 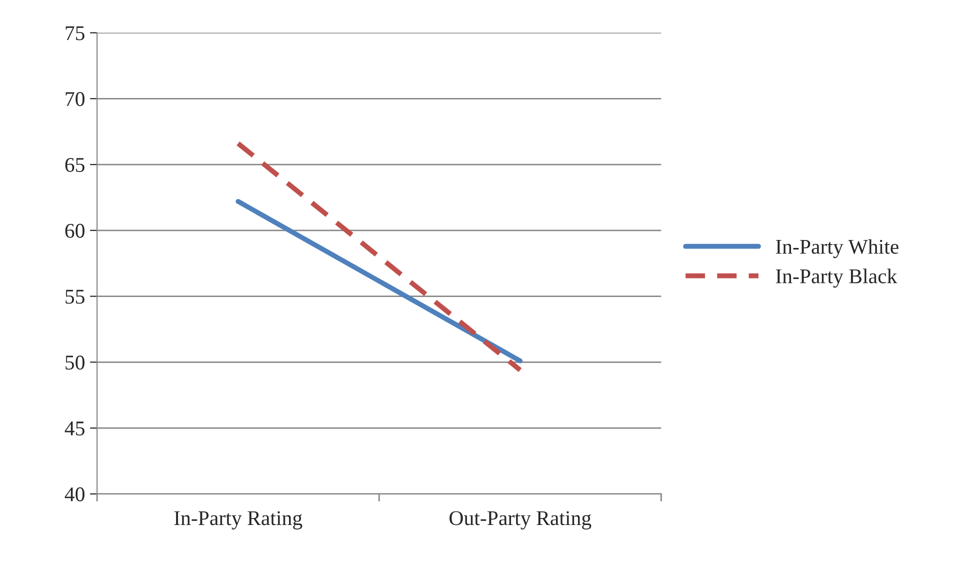 I want to click on y-tick-label: 40, so click(x=74, y=494).